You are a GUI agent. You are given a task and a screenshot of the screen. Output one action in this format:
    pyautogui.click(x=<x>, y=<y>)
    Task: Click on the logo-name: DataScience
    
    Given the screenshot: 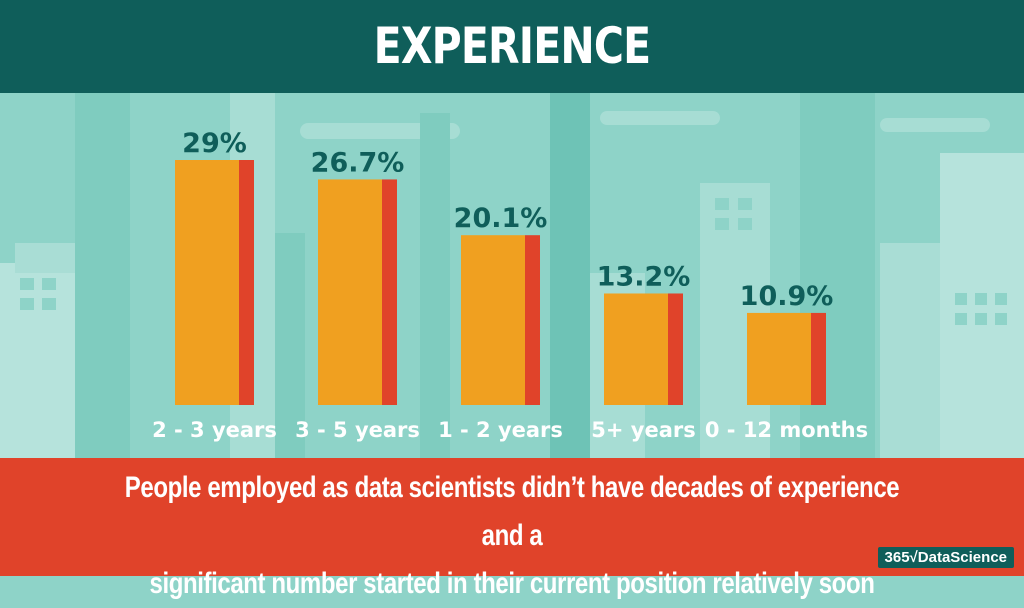 What is the action you would take?
    pyautogui.click(x=962, y=557)
    